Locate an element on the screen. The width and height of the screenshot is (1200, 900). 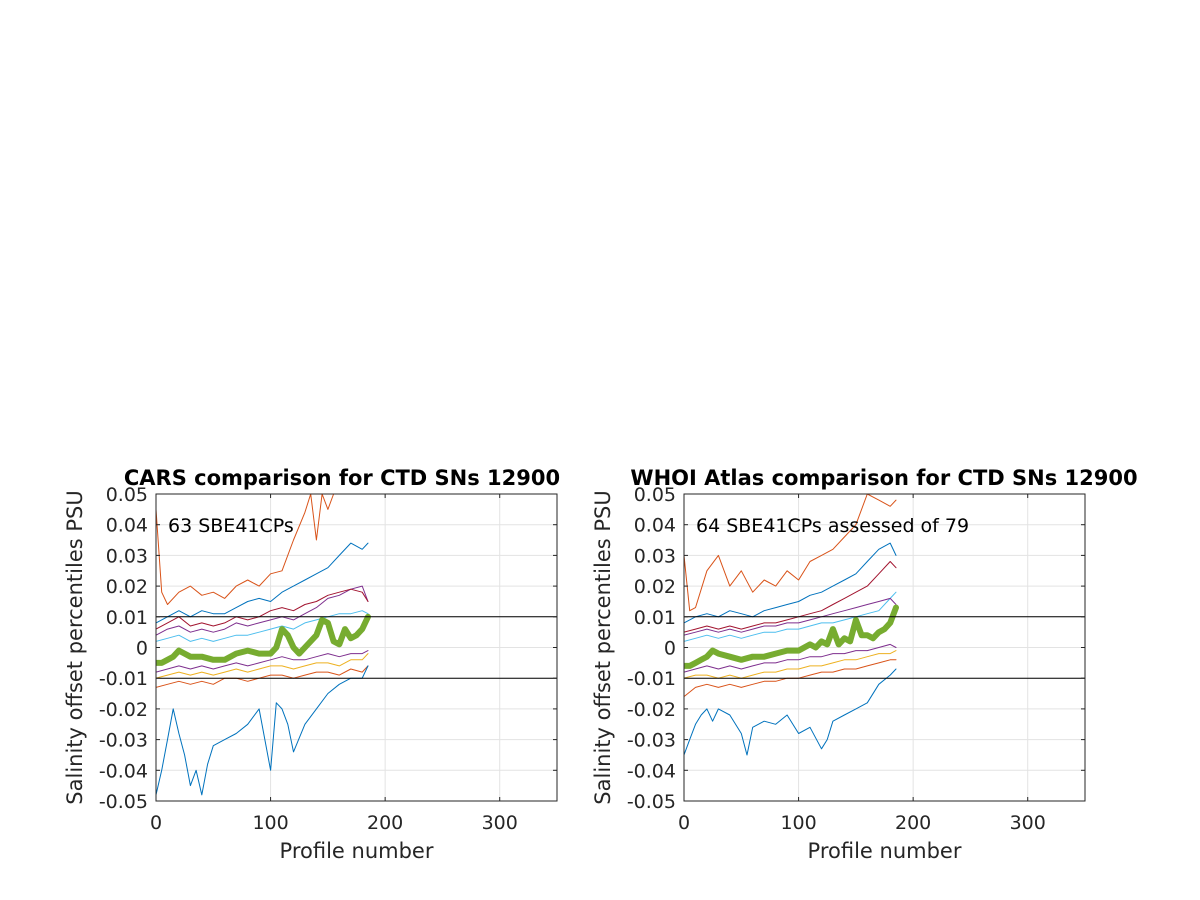
chart-annotation: 64 SBE41CPs assessed of 79 is located at coordinates (832, 526).